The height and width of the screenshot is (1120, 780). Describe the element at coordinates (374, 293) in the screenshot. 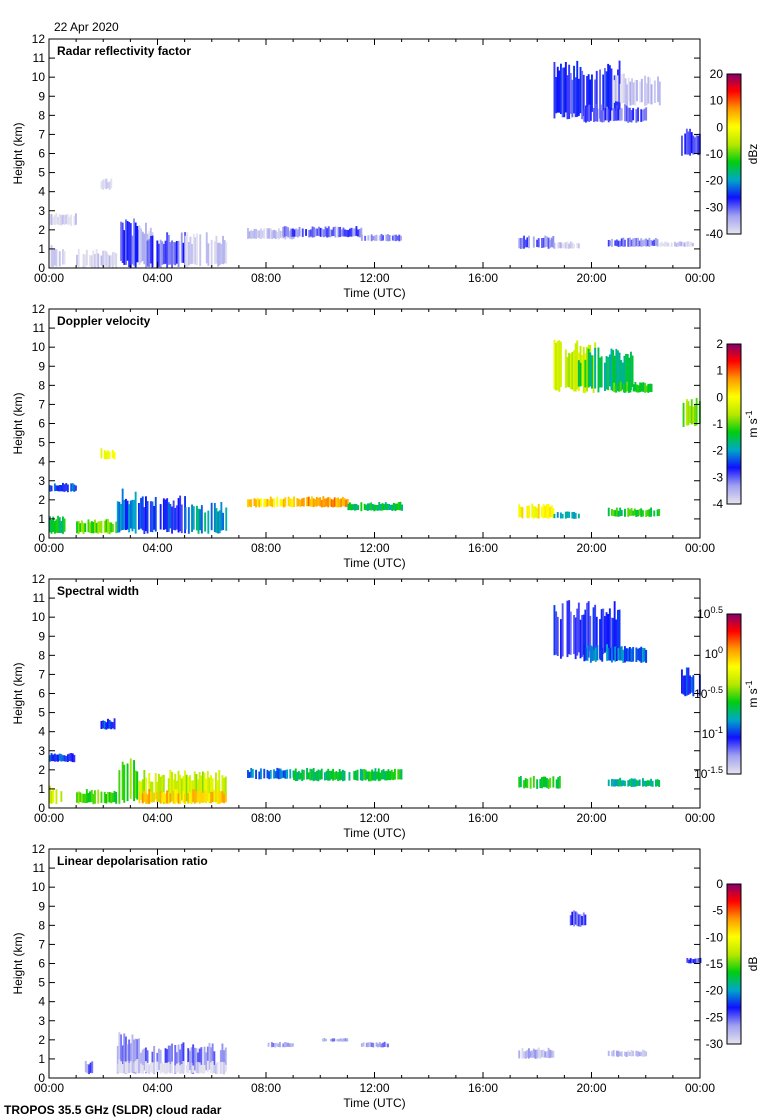

I see `x-axis-label: Time (UTC)` at that location.